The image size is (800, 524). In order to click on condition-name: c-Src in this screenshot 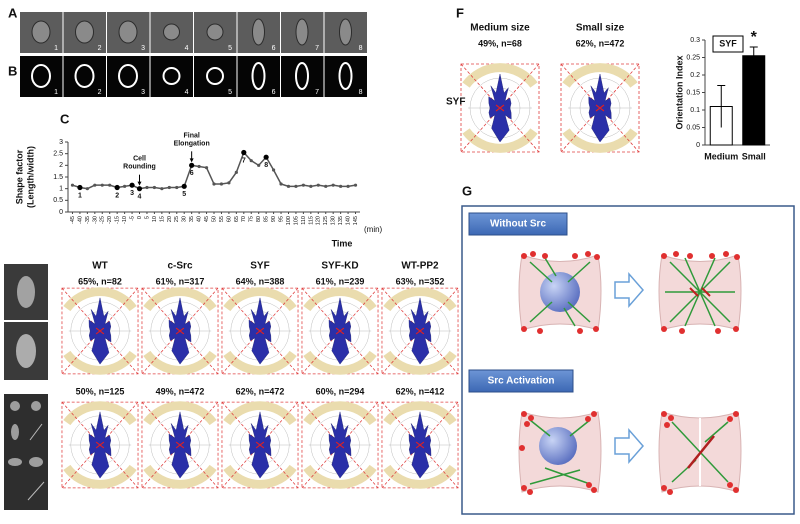, I will do `click(179, 266)`.